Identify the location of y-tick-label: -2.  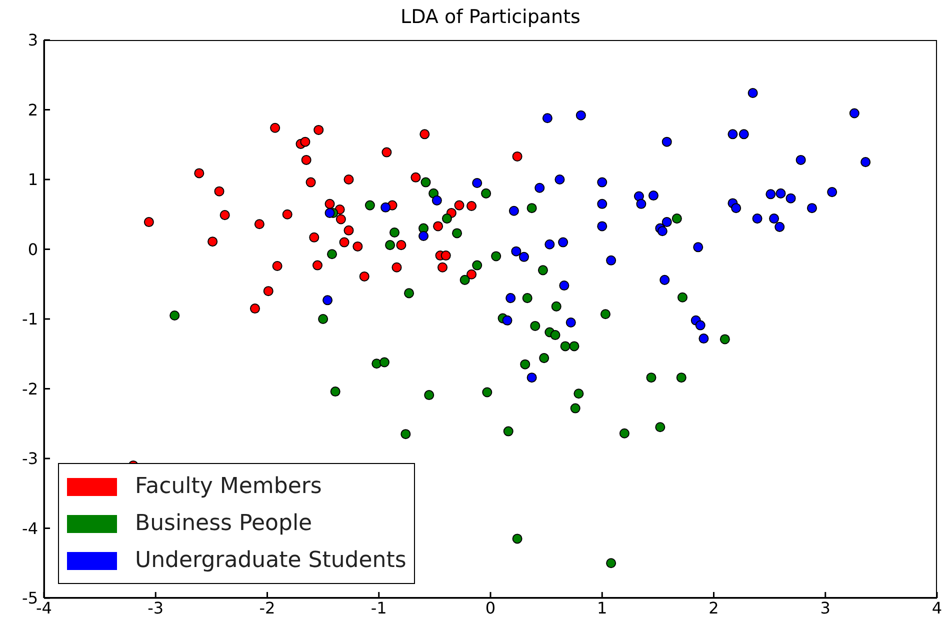
(30, 388).